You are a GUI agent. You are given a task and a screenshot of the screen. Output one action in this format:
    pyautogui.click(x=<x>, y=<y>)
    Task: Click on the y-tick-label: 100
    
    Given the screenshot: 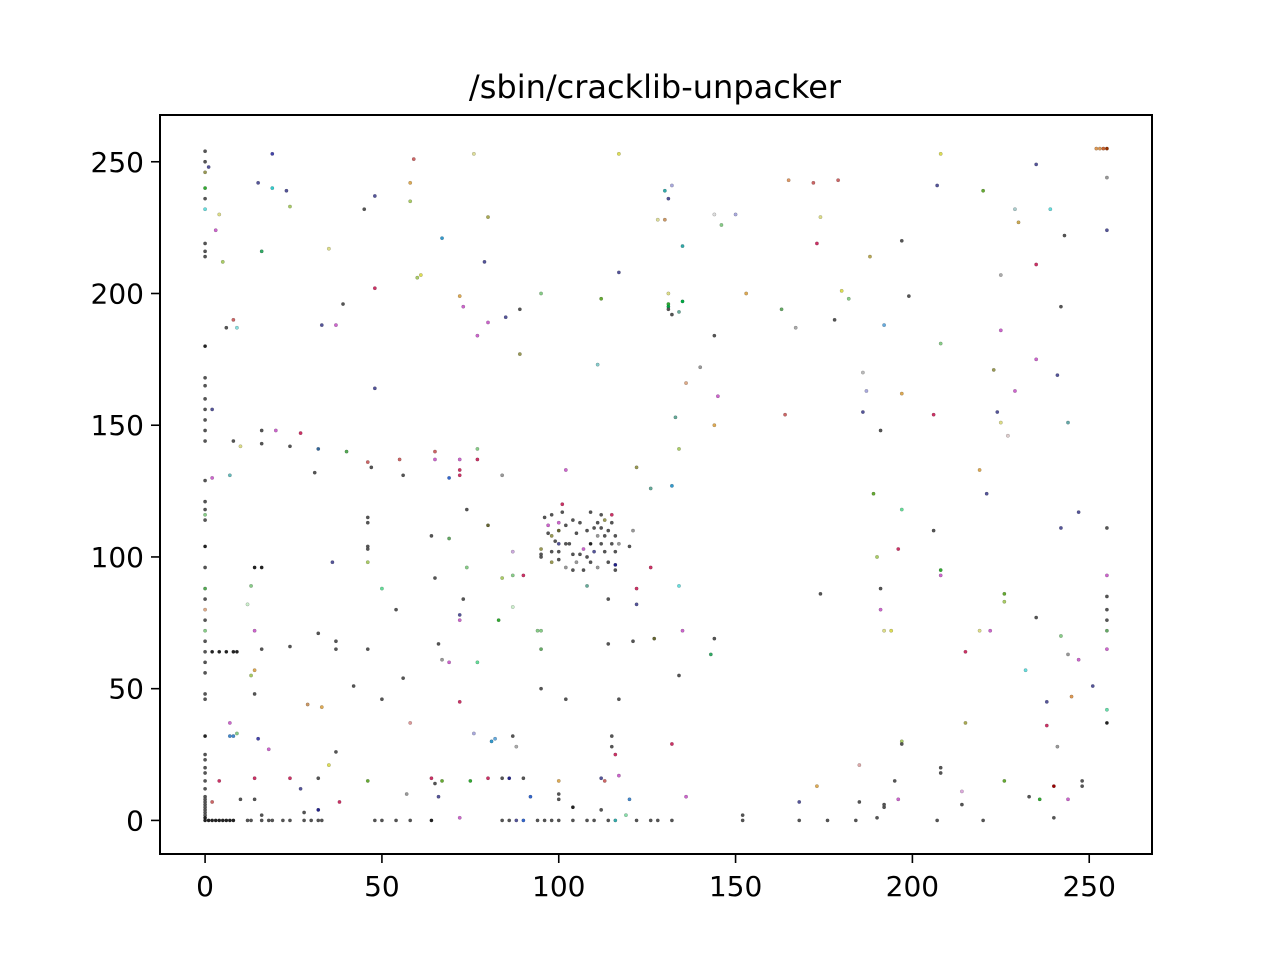 What is the action you would take?
    pyautogui.click(x=117, y=557)
    